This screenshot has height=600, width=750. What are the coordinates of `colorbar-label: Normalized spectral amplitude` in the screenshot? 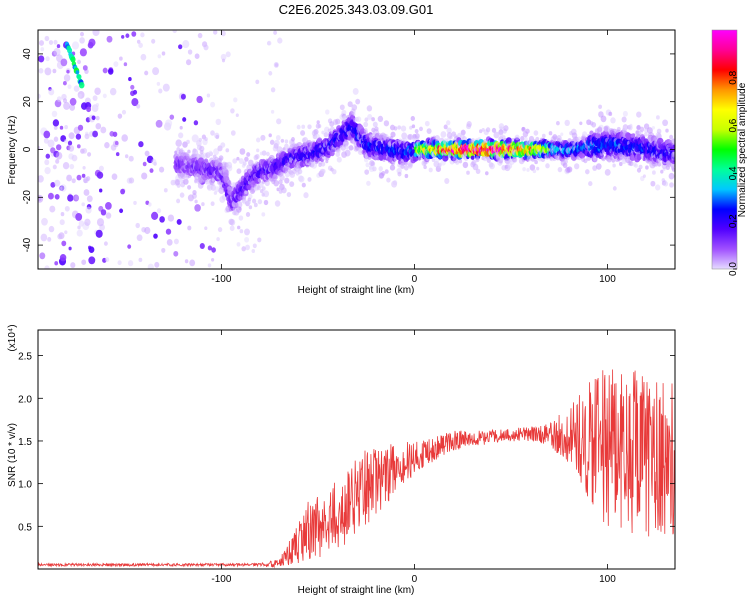 It's located at (742, 149).